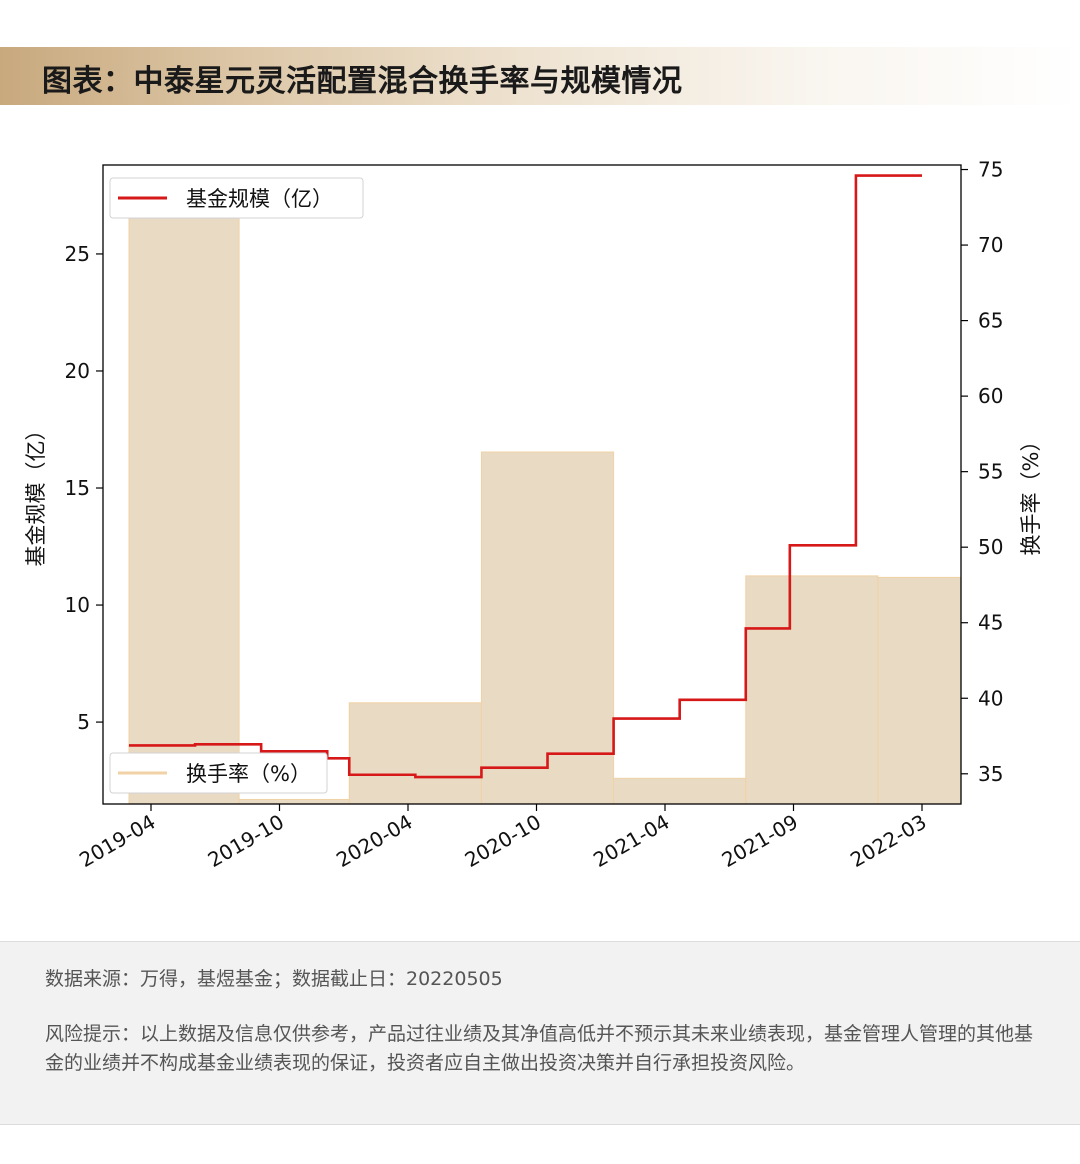 This screenshot has width=1080, height=1164. Describe the element at coordinates (990, 321) in the screenshot. I see `right-tick-label: 65` at that location.